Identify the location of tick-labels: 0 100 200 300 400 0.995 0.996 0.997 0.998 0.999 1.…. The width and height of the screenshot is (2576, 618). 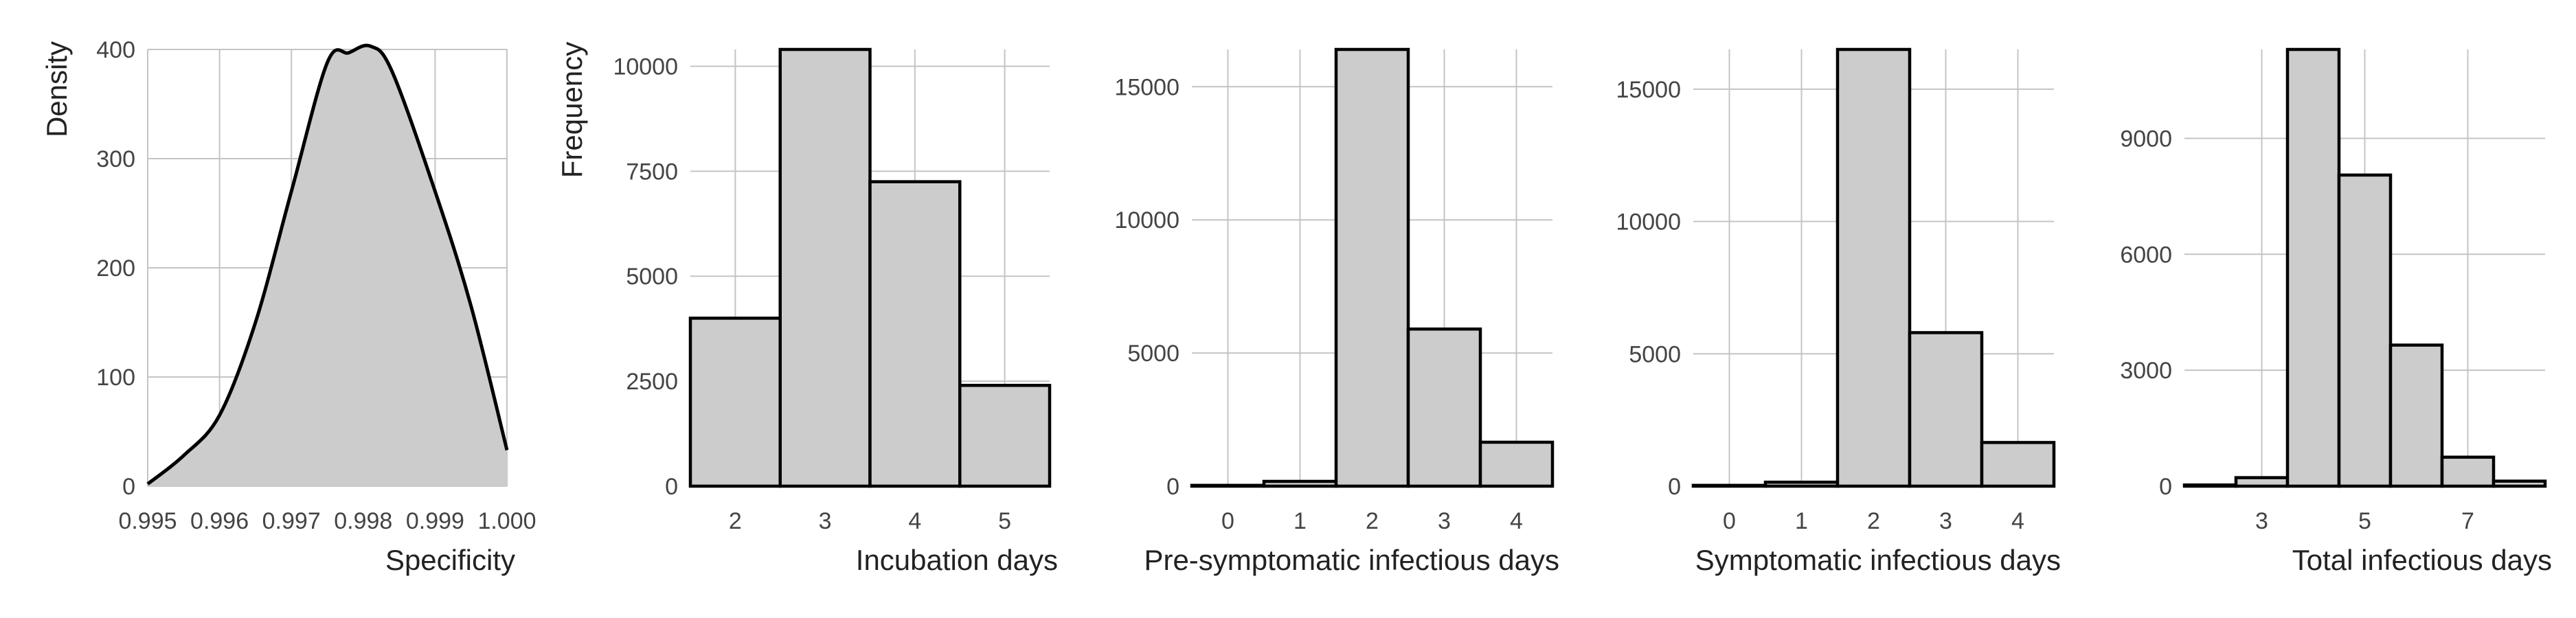
(316, 285).